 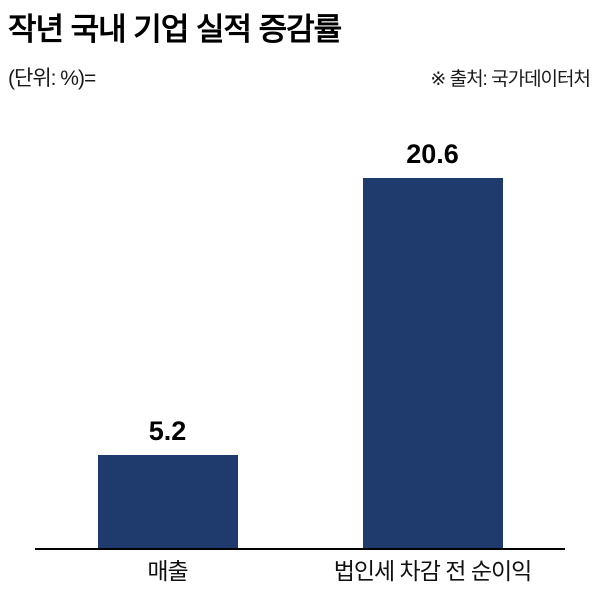 What do you see at coordinates (432, 154) in the screenshot?
I see `bar-value-label: 20.6` at bounding box center [432, 154].